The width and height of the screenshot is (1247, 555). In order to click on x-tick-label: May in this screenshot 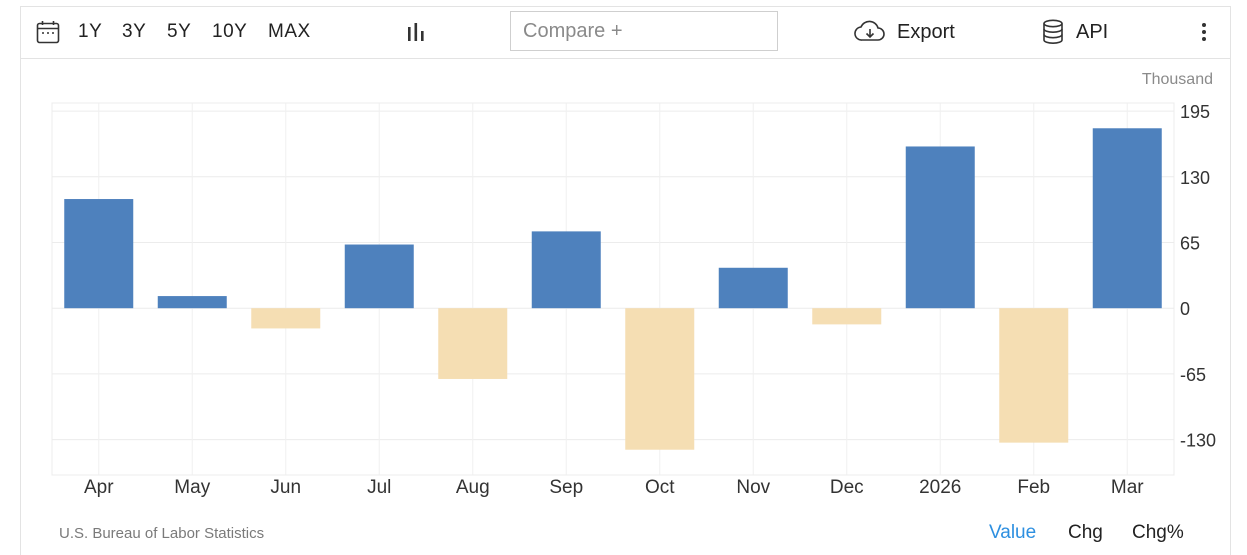, I will do `click(192, 487)`.